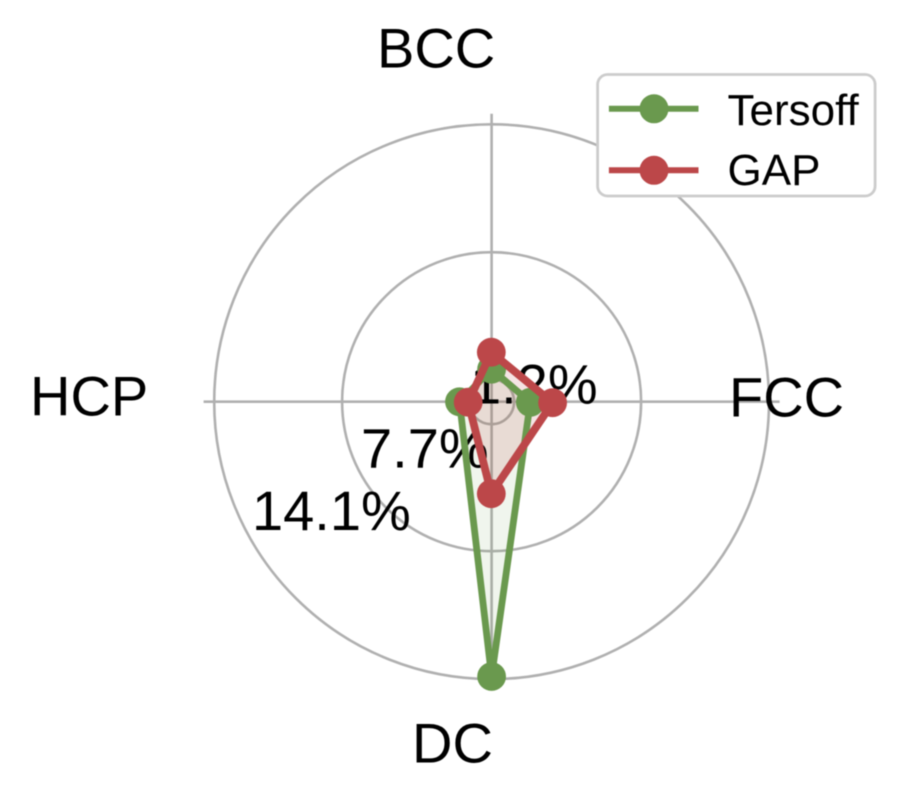 This screenshot has height=804, width=904. Describe the element at coordinates (774, 170) in the screenshot. I see `svg-text: GAP` at that location.